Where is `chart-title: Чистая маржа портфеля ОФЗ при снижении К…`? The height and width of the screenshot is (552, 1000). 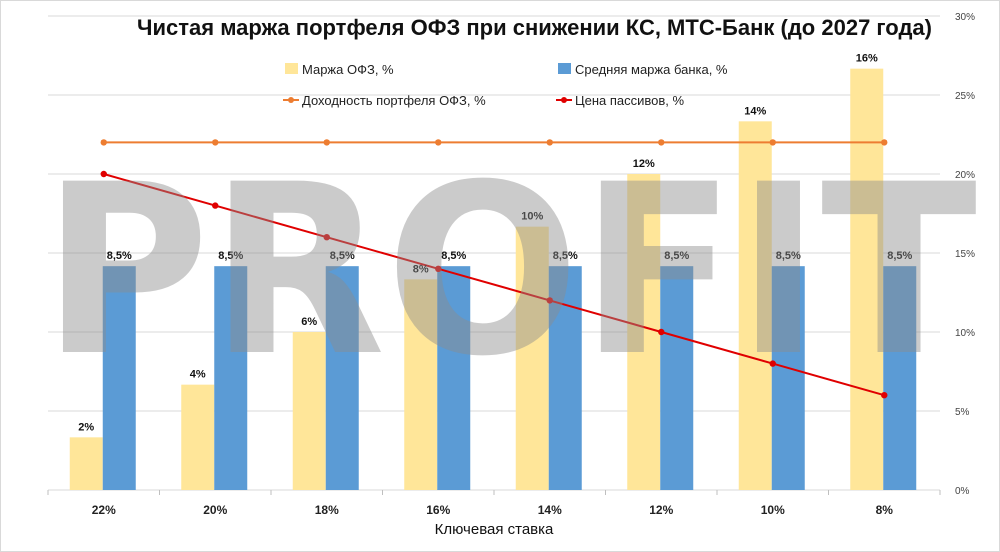 chart-title: Чистая маржа портфеля ОФЗ при снижении К… is located at coordinates (534, 27).